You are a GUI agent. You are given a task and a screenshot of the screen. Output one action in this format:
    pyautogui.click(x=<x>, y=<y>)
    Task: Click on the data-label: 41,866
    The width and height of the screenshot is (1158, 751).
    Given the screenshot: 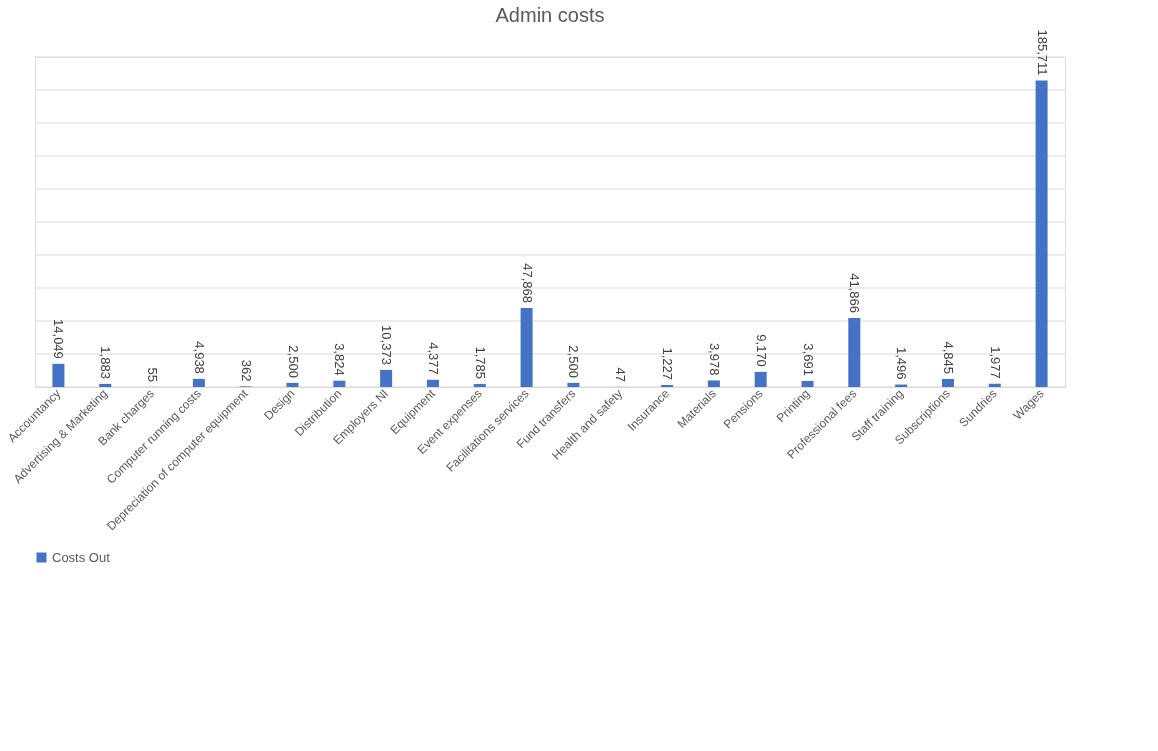 What is the action you would take?
    pyautogui.click(x=855, y=293)
    